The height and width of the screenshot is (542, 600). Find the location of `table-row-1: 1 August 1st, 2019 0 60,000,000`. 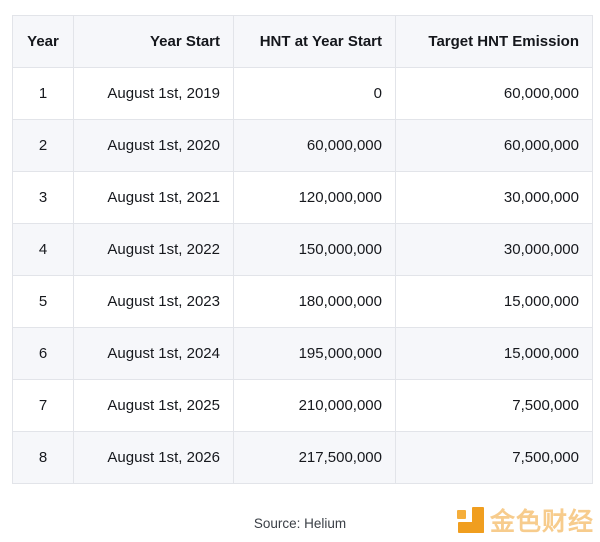

table-row-1: 1 August 1st, 2019 0 60,000,000 is located at coordinates (302, 93).